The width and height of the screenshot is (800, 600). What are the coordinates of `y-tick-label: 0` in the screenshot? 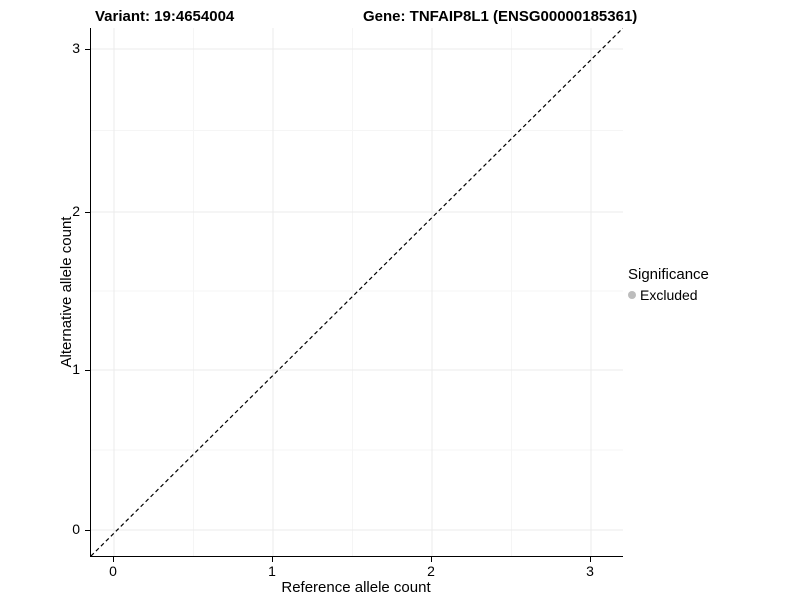 It's located at (76, 529).